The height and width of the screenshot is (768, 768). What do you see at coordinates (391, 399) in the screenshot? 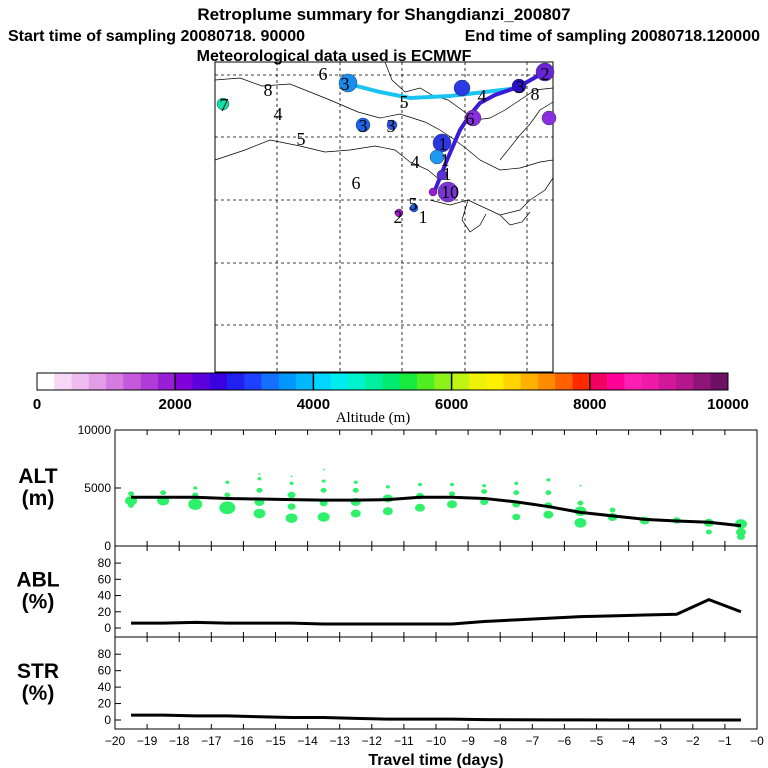
I see `colorbar: 0 2000 4000 6000 8000 10000 Altitude (m)` at bounding box center [391, 399].